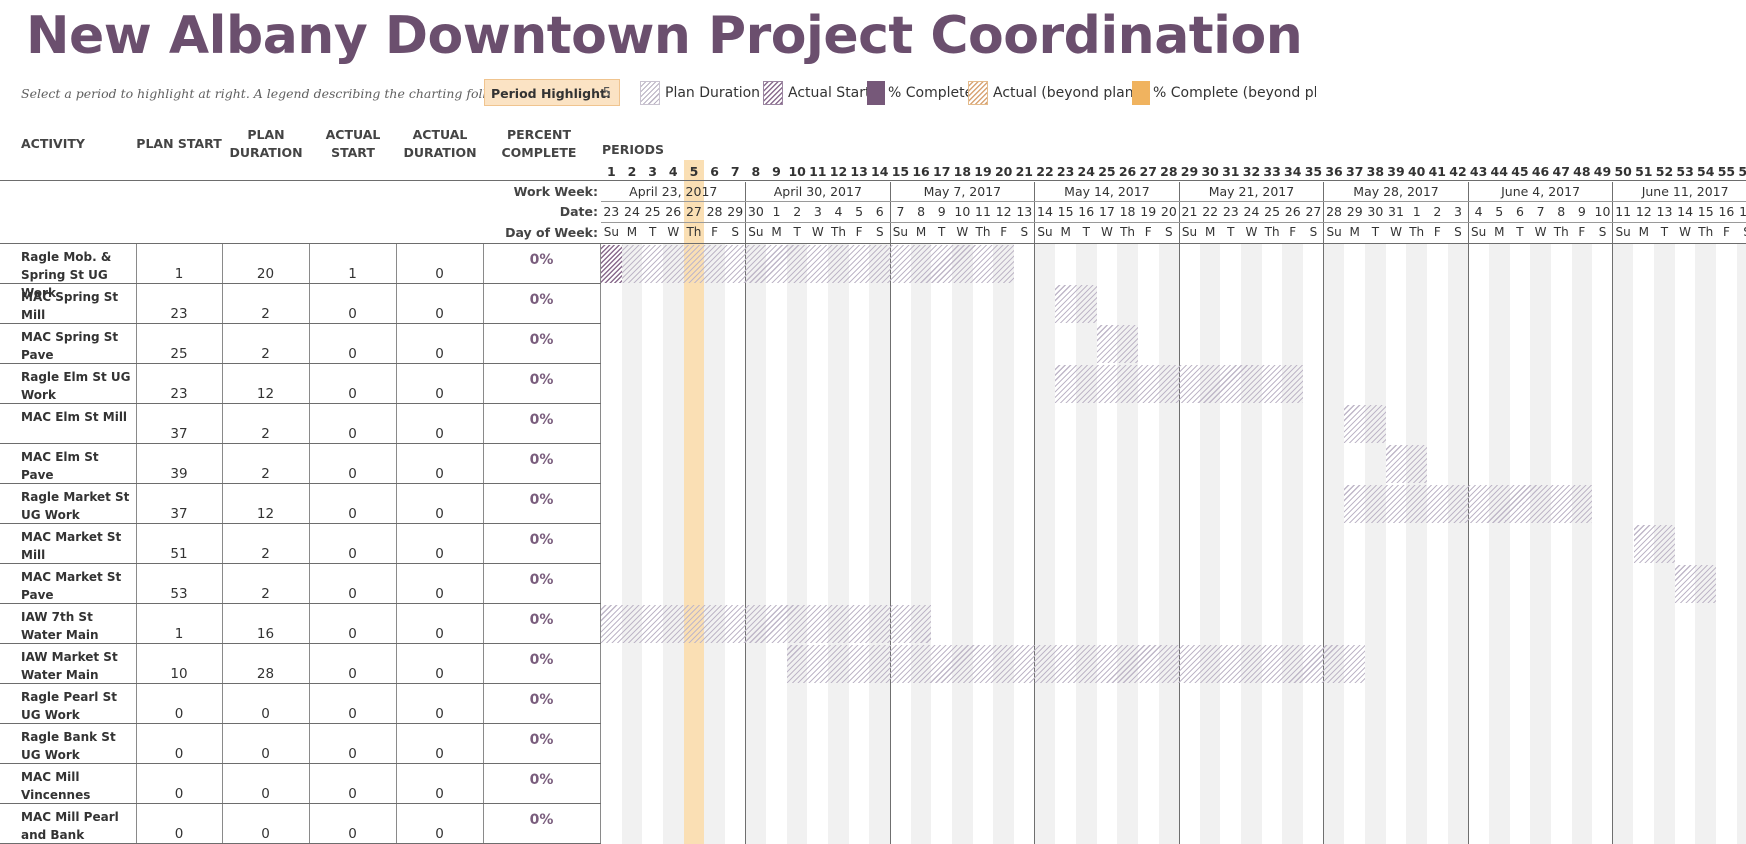 The height and width of the screenshot is (844, 1746). Describe the element at coordinates (179, 594) in the screenshot. I see `plan-start-cell: 53` at that location.